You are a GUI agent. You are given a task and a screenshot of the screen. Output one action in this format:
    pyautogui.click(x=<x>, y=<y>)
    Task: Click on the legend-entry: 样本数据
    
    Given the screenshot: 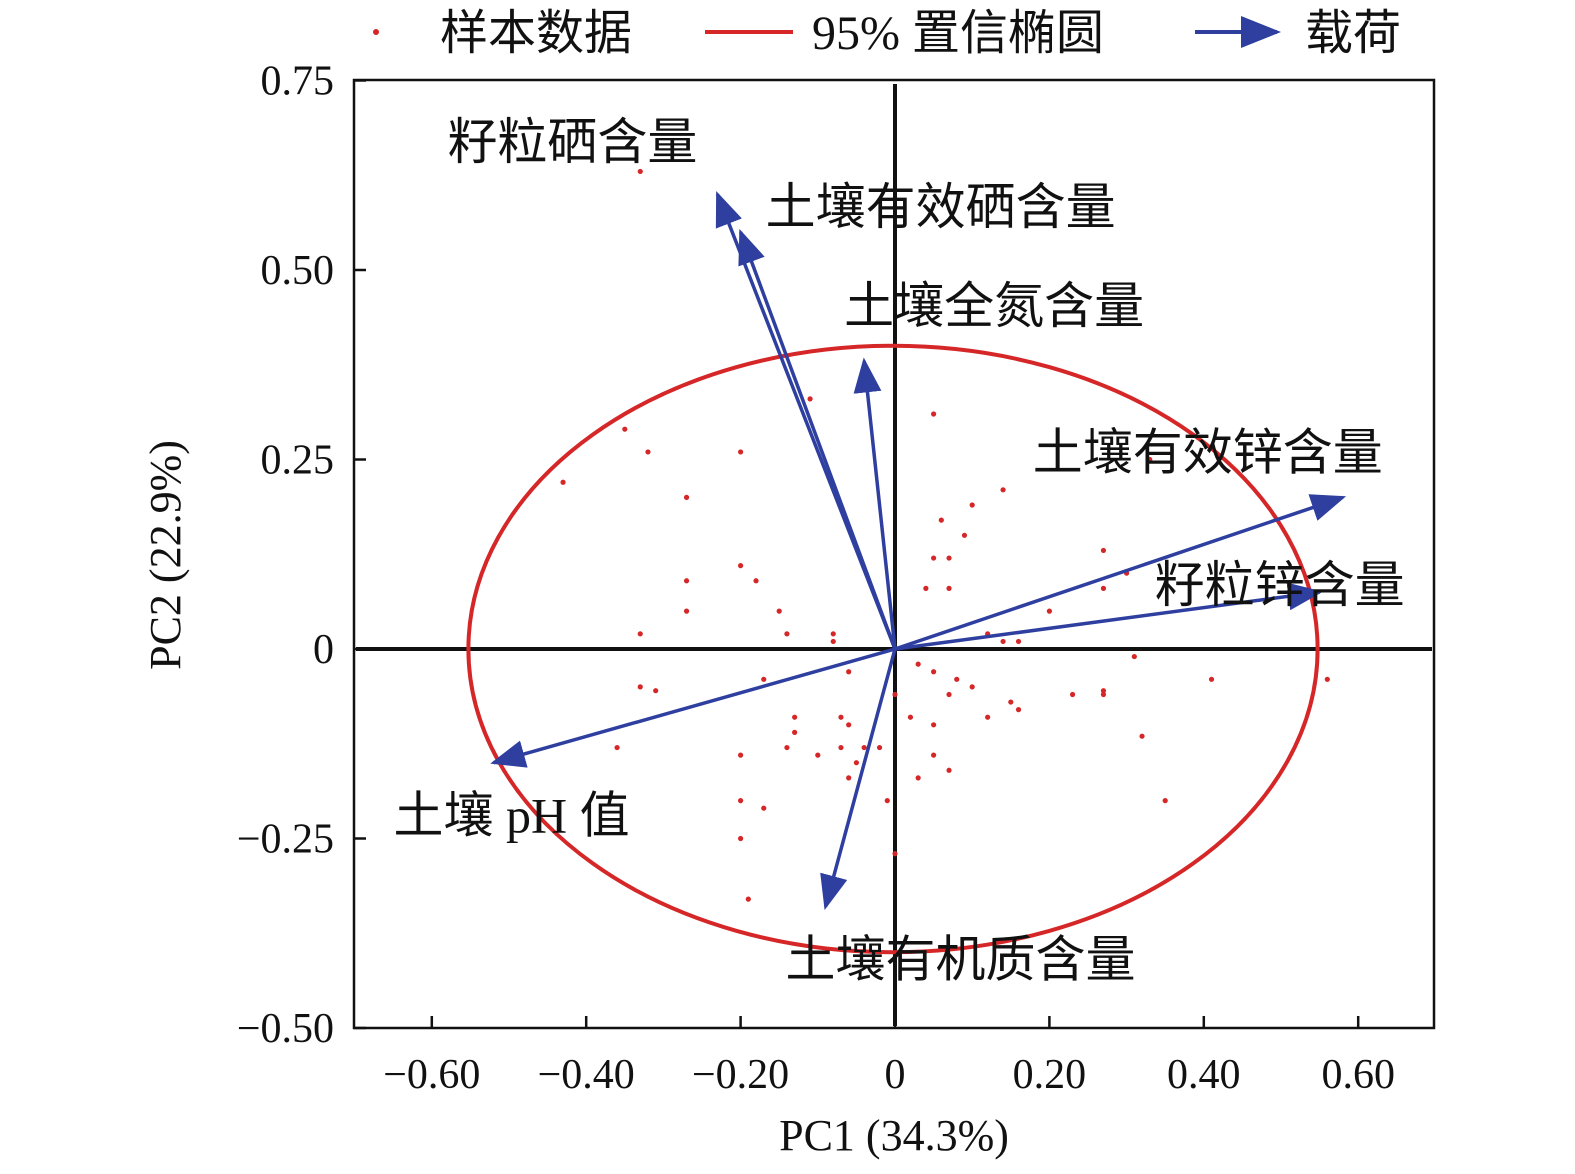 What is the action you would take?
    pyautogui.click(x=502, y=33)
    